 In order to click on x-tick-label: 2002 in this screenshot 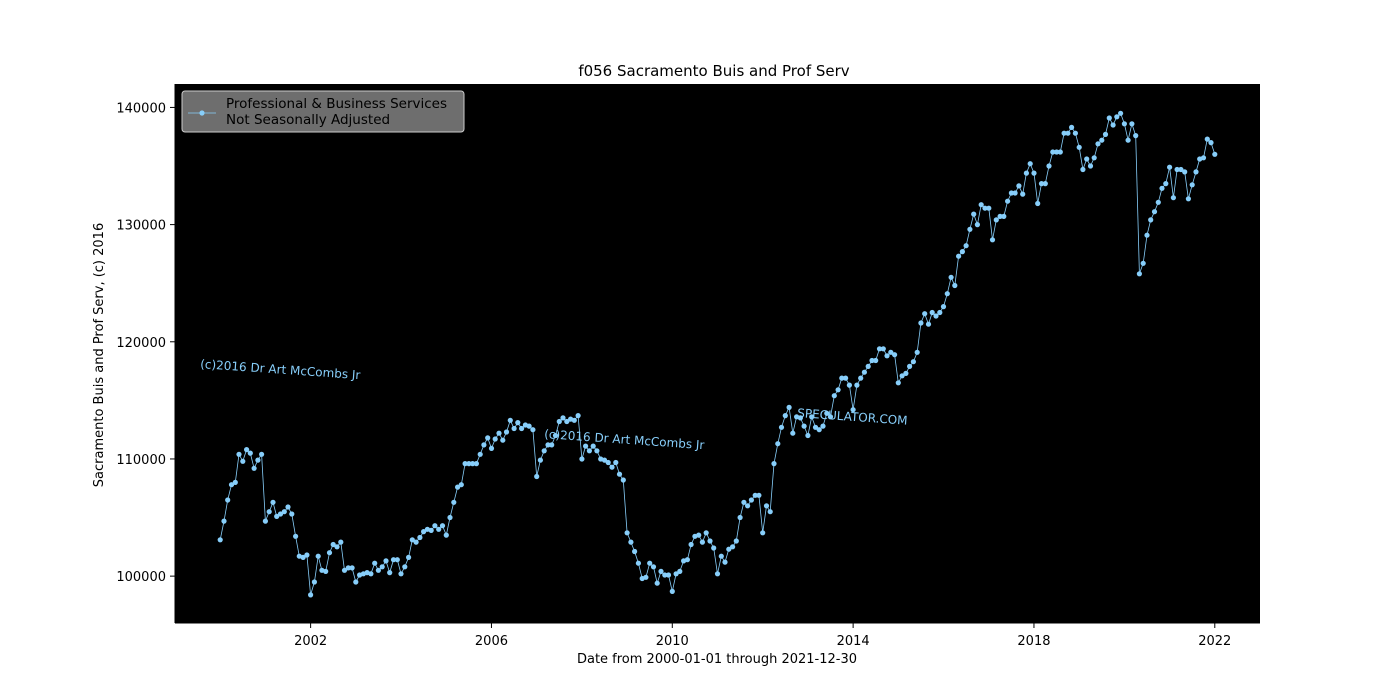, I will do `click(310, 641)`.